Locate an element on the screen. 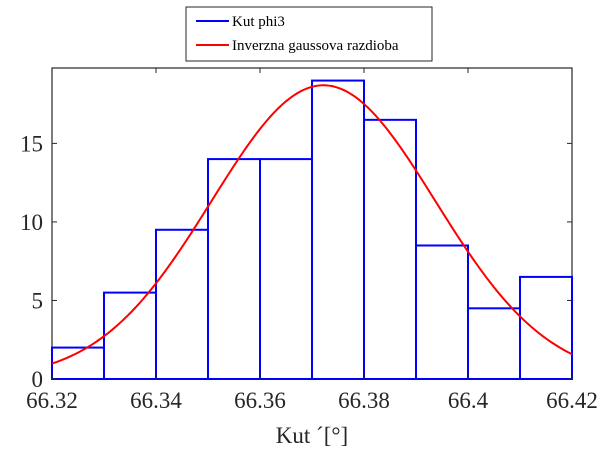 Image resolution: width=607 pixels, height=455 pixels. legend-label-histogram: Kut phi3 is located at coordinates (258, 22).